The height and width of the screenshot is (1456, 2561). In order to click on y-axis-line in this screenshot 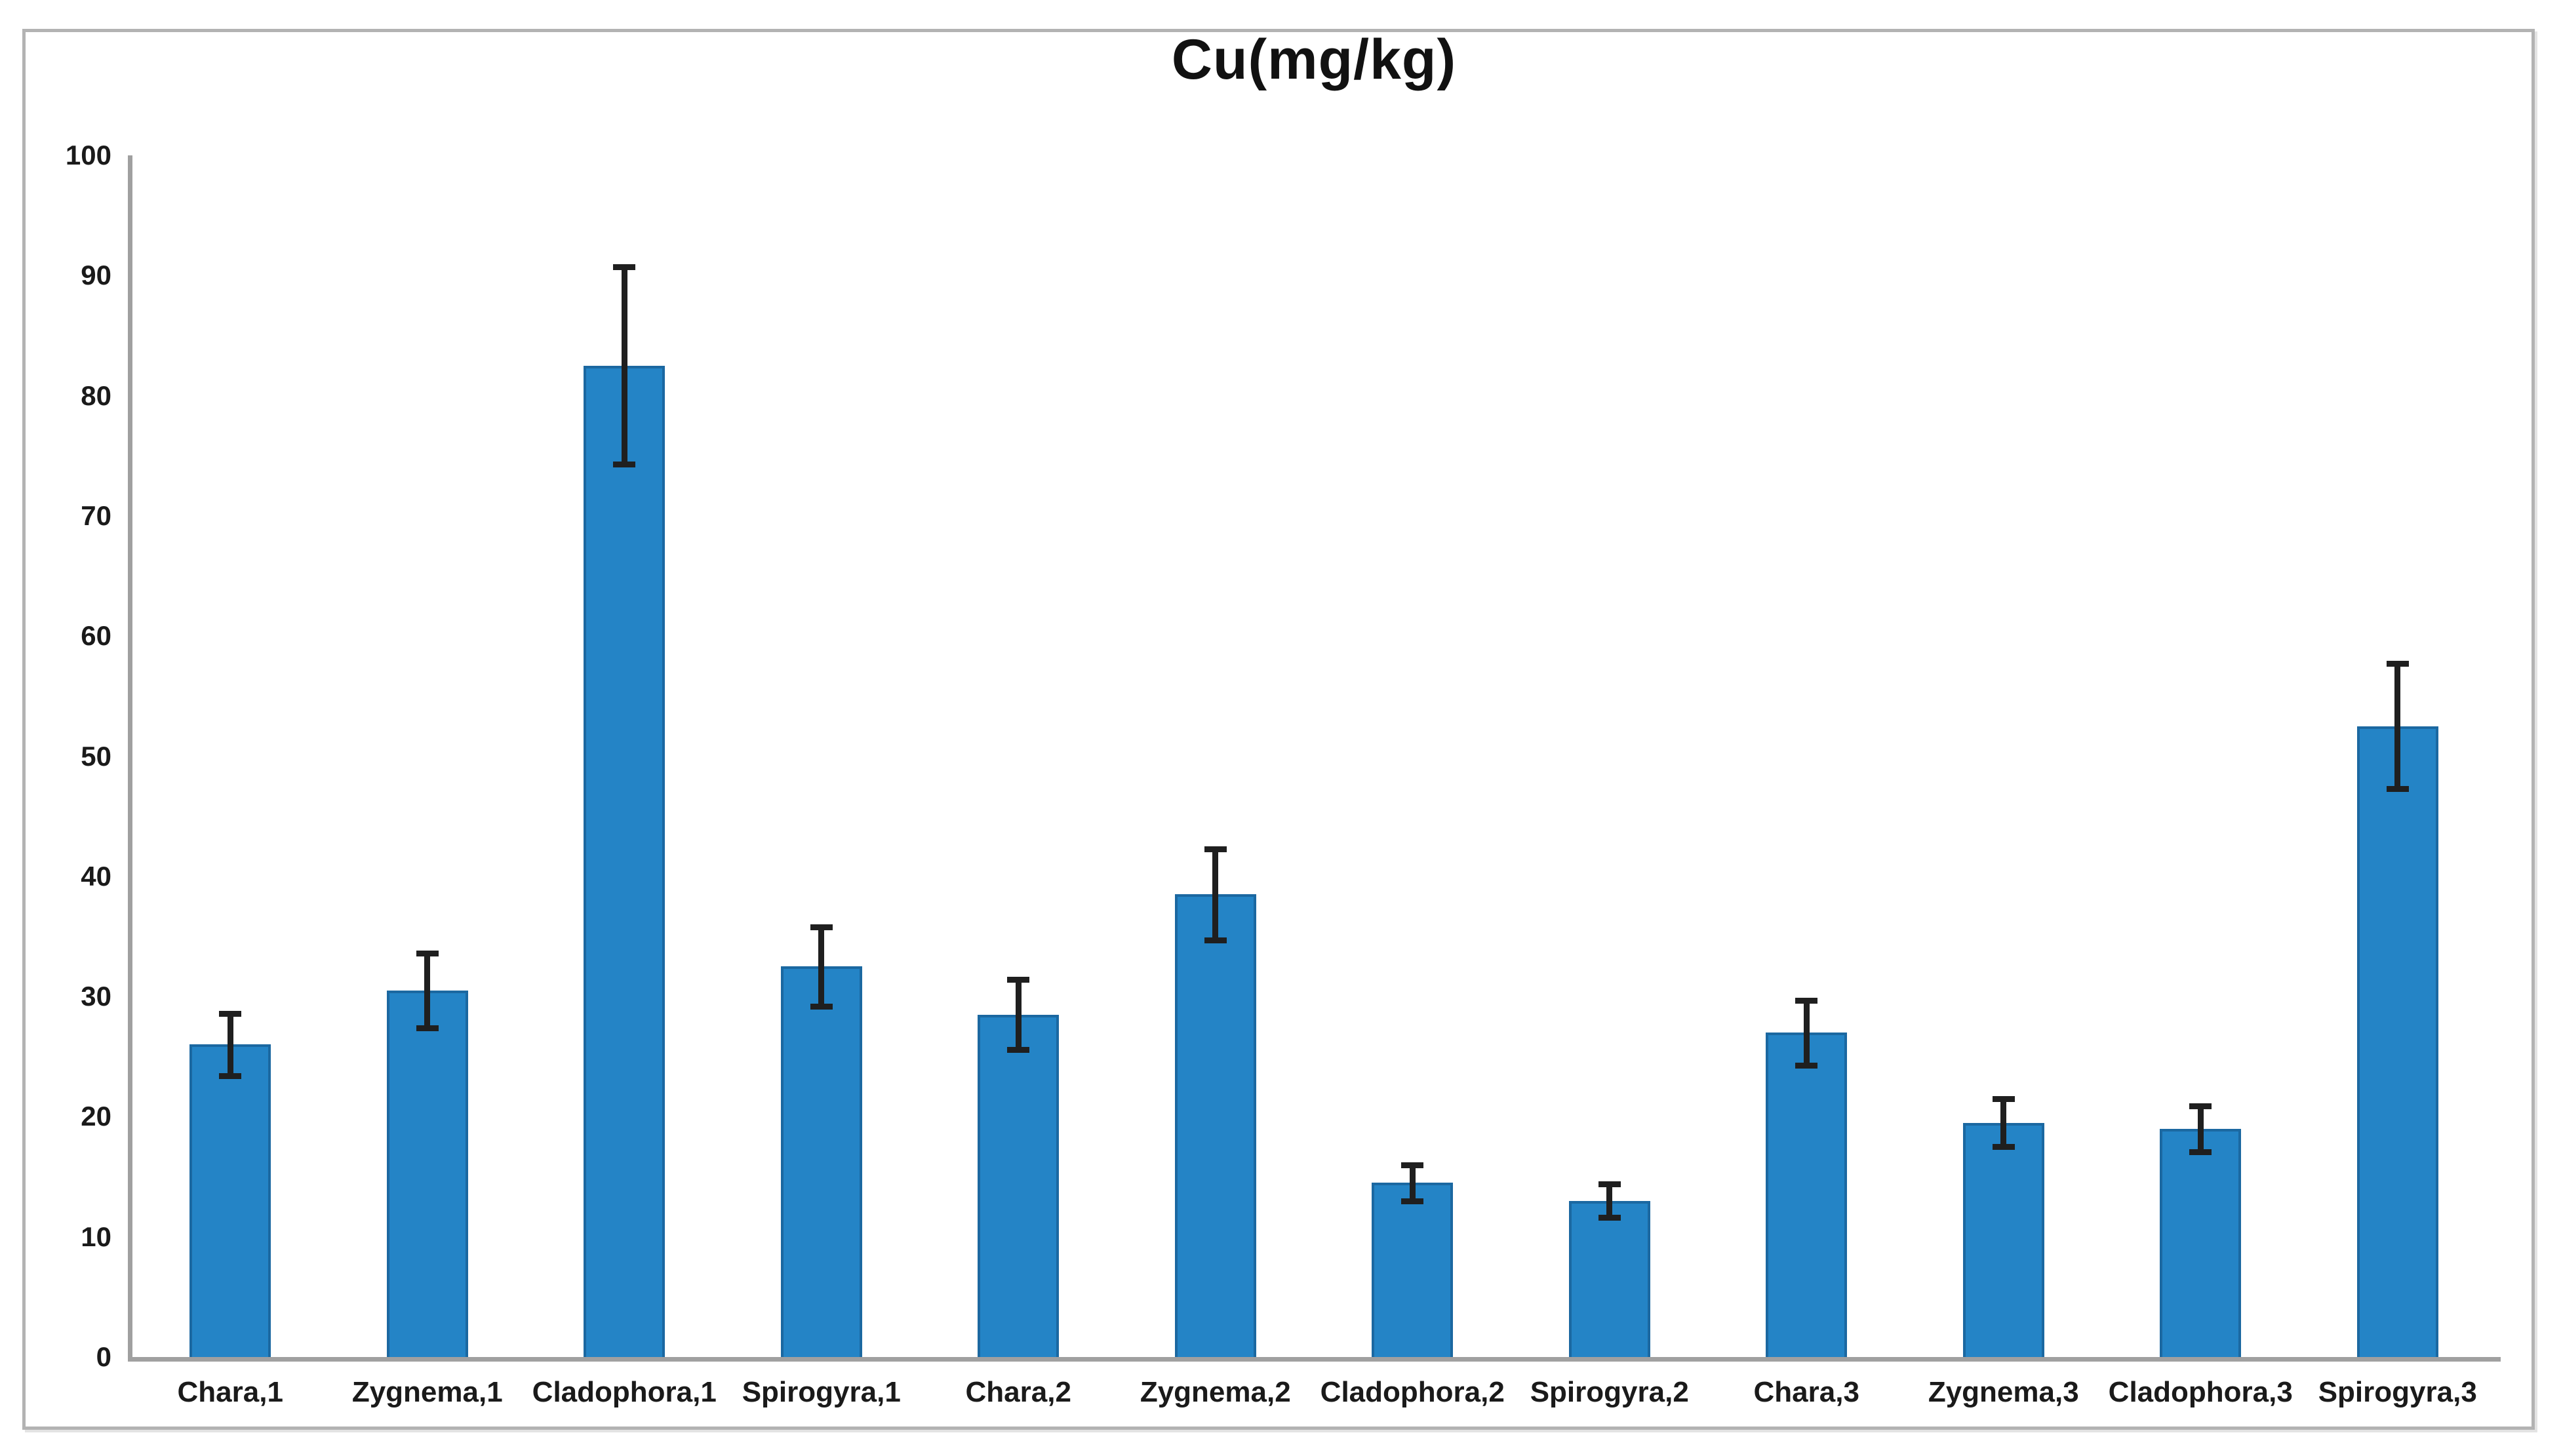, I will do `click(130, 758)`.